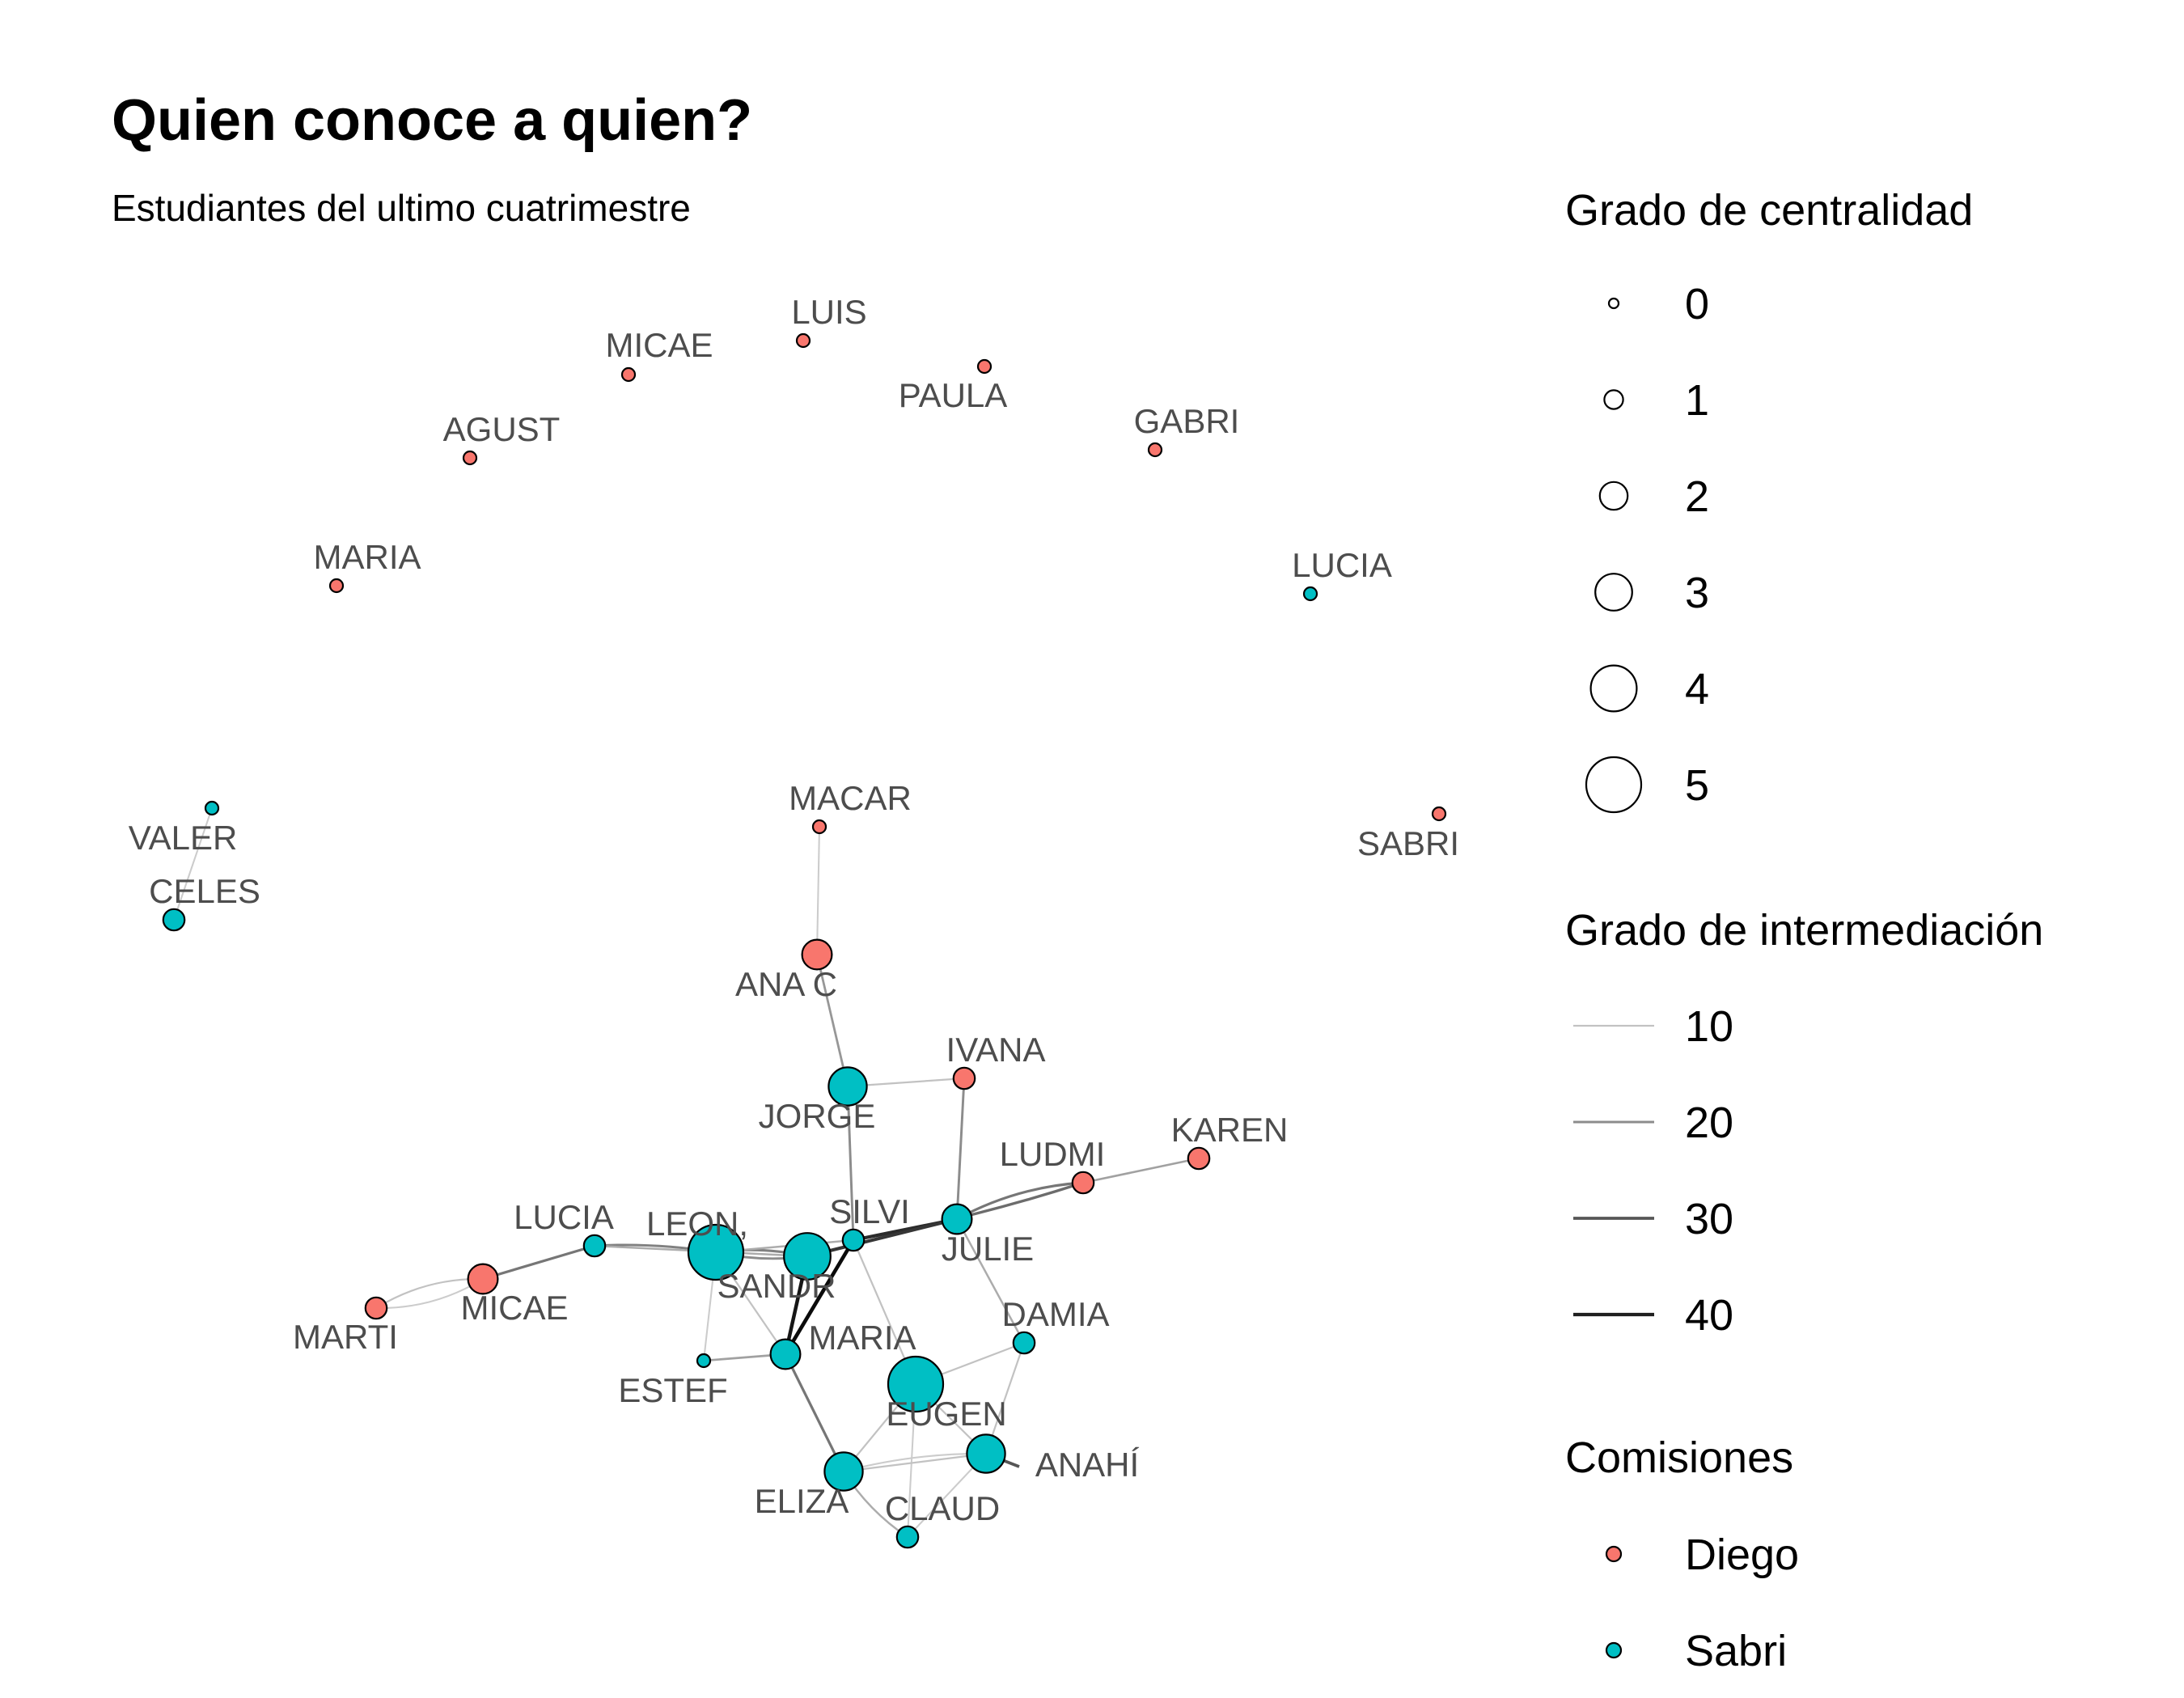 The image size is (2184, 1698). Describe the element at coordinates (1024, 1343) in the screenshot. I see `node-damia` at that location.